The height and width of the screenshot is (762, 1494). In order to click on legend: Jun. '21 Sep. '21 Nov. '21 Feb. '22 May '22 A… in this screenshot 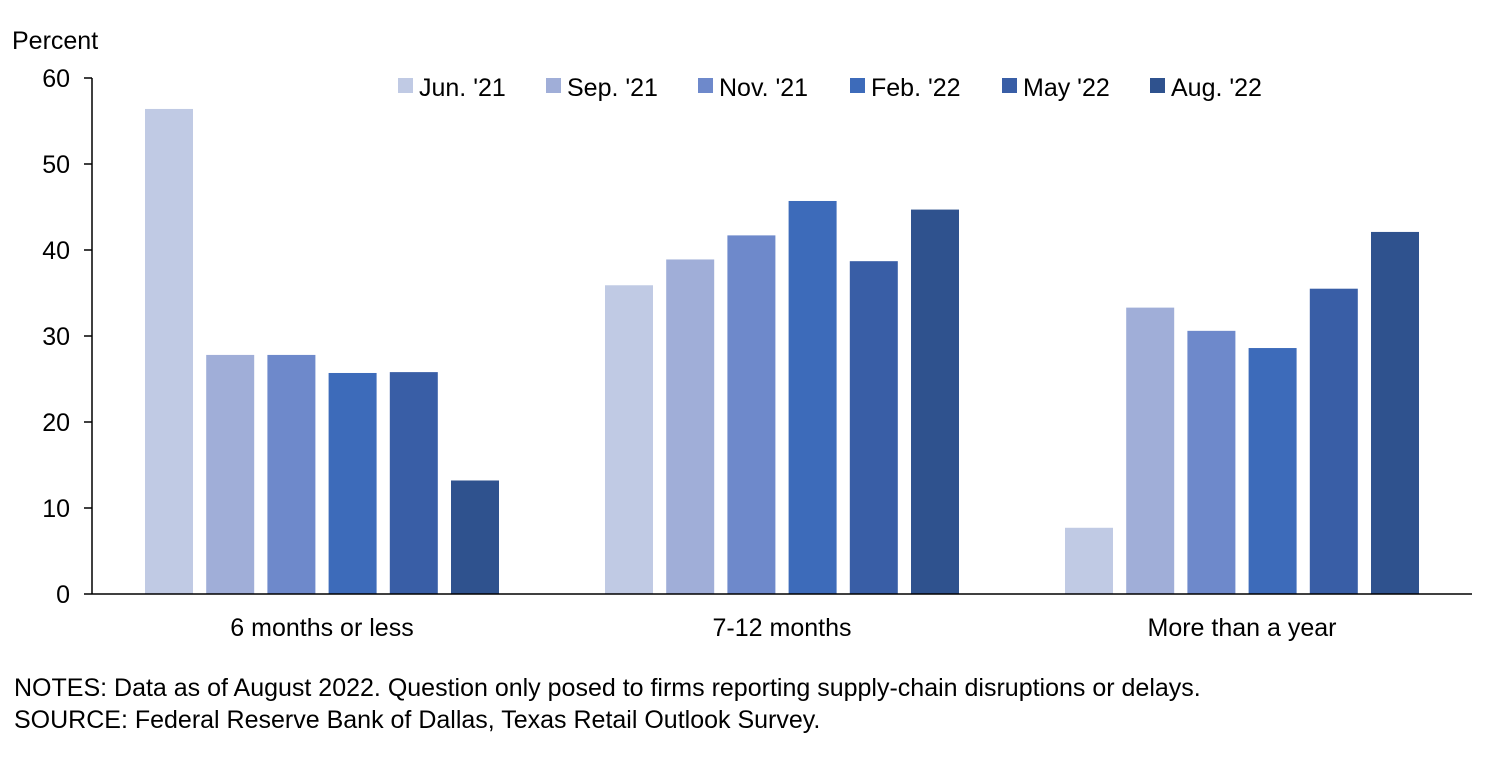, I will do `click(830, 88)`.